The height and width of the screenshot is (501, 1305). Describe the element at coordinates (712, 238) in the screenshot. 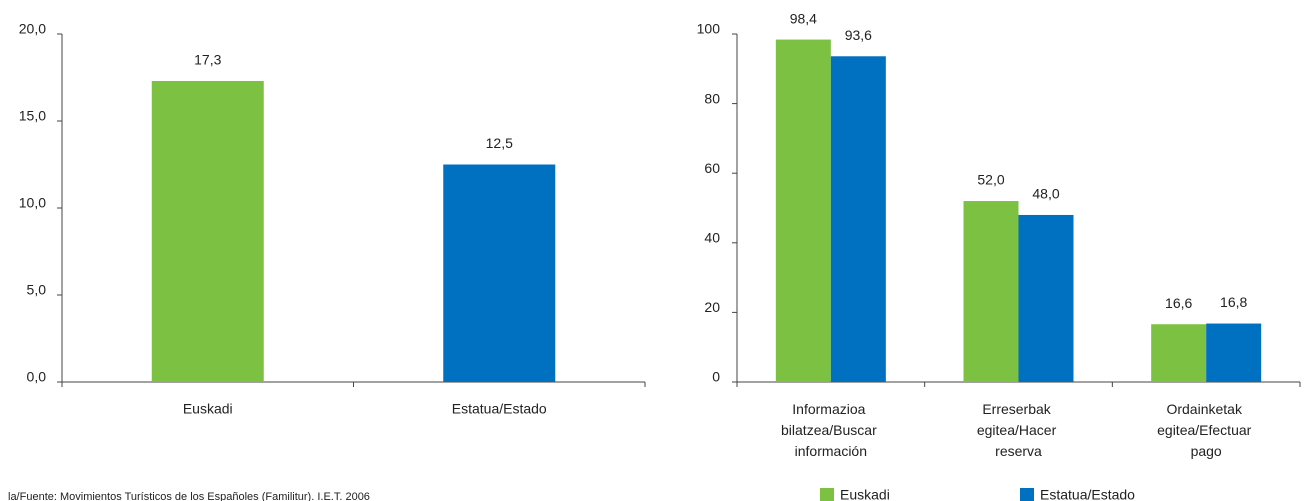

I see `y-tick-label: 40` at that location.